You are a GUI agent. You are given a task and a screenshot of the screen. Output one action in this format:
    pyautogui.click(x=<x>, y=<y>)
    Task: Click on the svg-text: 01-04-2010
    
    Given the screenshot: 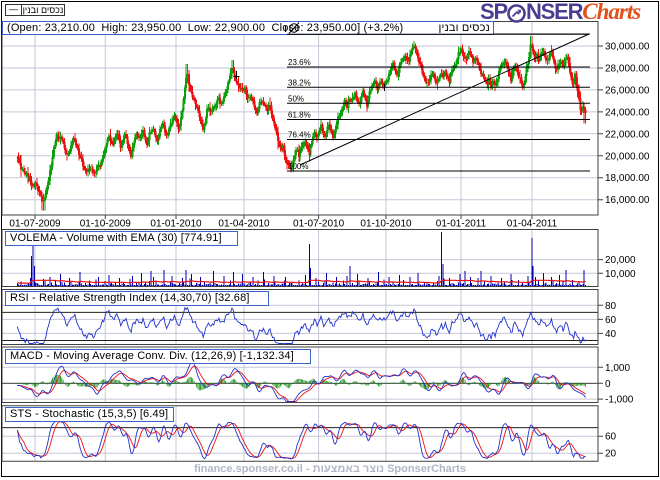 What is the action you would take?
    pyautogui.click(x=244, y=224)
    